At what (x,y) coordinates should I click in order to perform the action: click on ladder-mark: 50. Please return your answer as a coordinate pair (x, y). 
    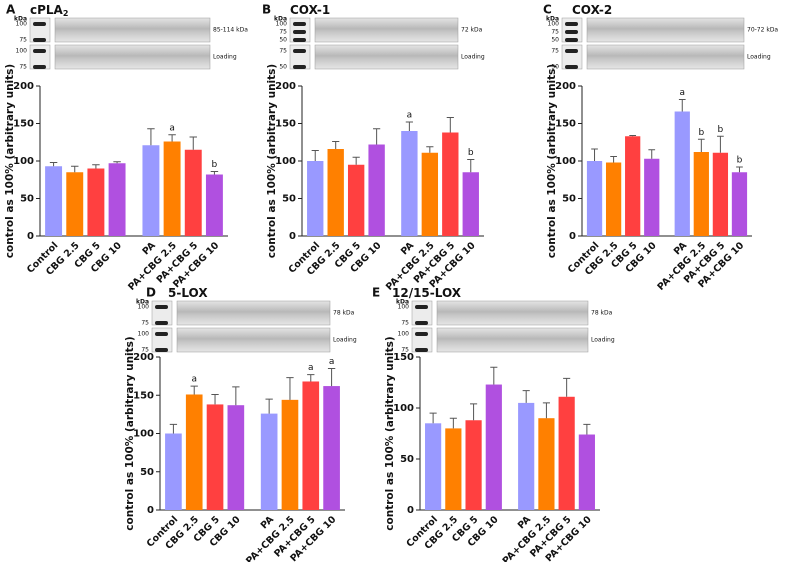
    Looking at the image, I should click on (283, 67).